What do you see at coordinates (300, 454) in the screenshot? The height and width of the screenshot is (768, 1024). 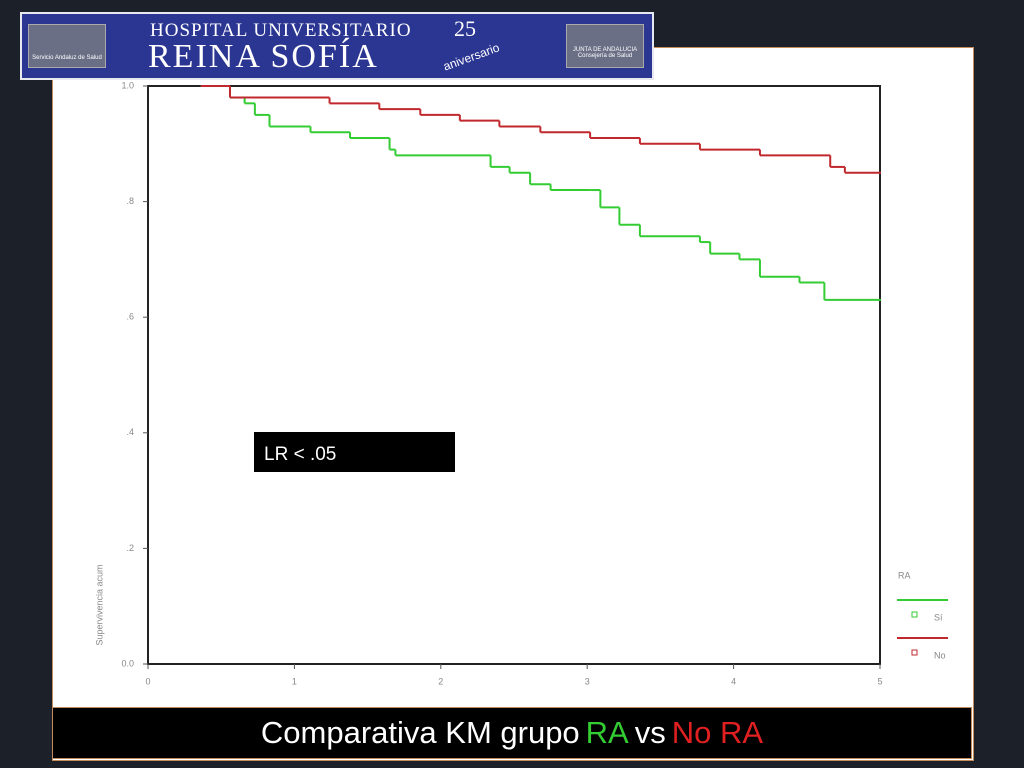 I see `annotation: LR < .05` at bounding box center [300, 454].